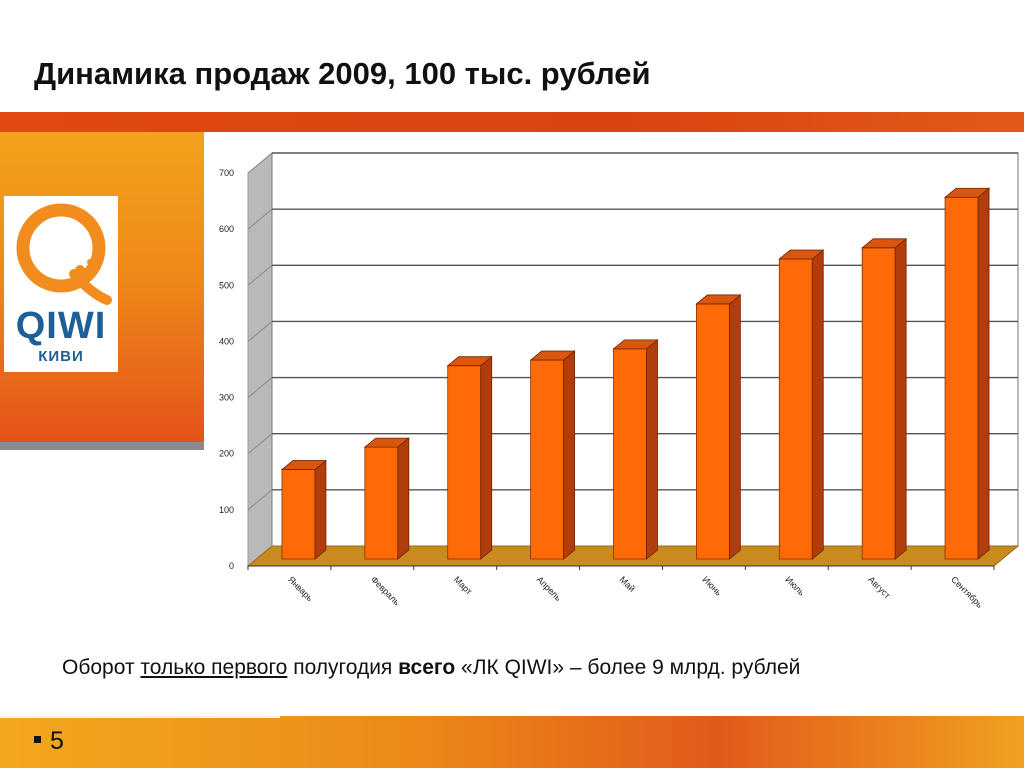  Describe the element at coordinates (463, 585) in the screenshot. I see `x-tick-label: Март` at that location.